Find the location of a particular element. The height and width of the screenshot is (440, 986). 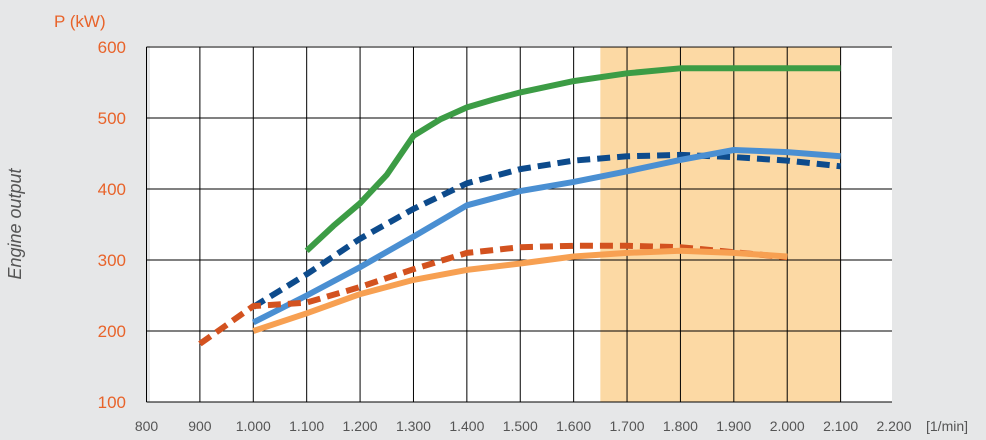

x-tick-label: 800 is located at coordinates (147, 426).